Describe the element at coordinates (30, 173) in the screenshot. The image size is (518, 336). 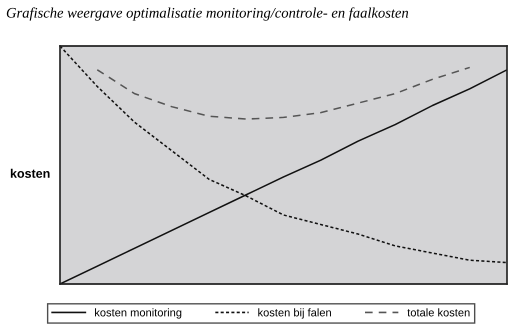
I see `y-axis-title: kosten` at that location.